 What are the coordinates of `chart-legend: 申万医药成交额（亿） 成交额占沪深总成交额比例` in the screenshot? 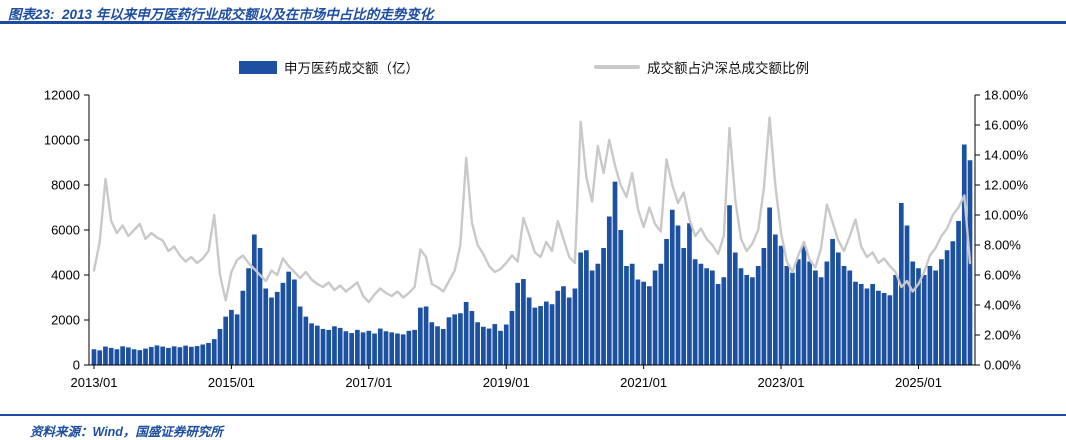 It's located at (533, 67).